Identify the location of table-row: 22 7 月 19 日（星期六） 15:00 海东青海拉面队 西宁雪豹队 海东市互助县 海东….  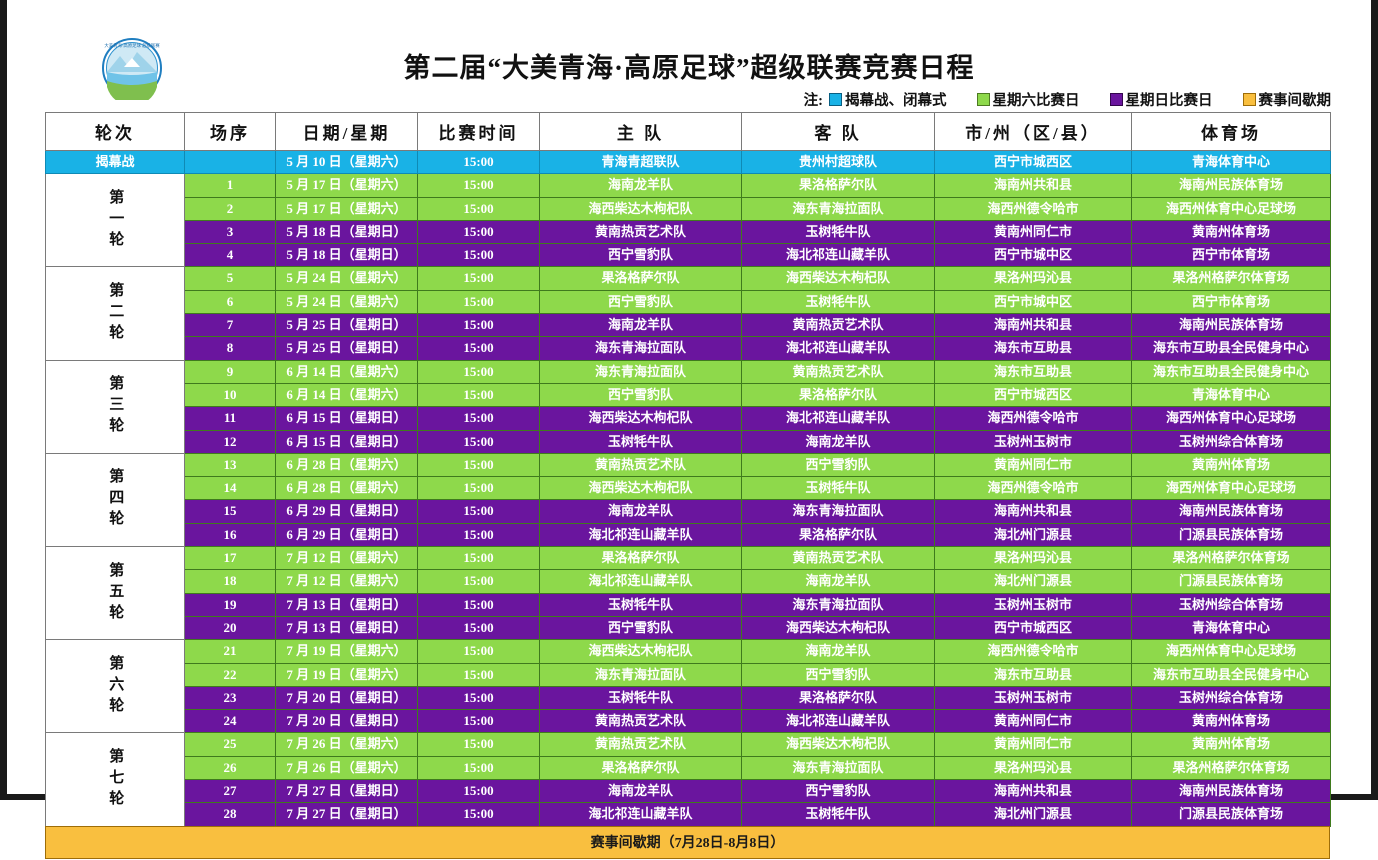
(688, 674).